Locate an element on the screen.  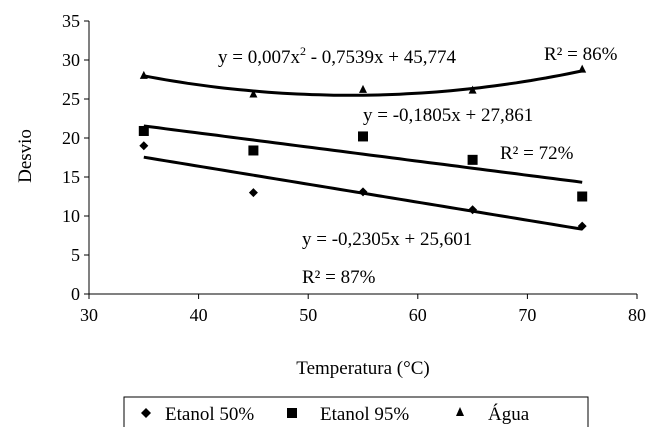
x-tick-label: 70 is located at coordinates (527, 315).